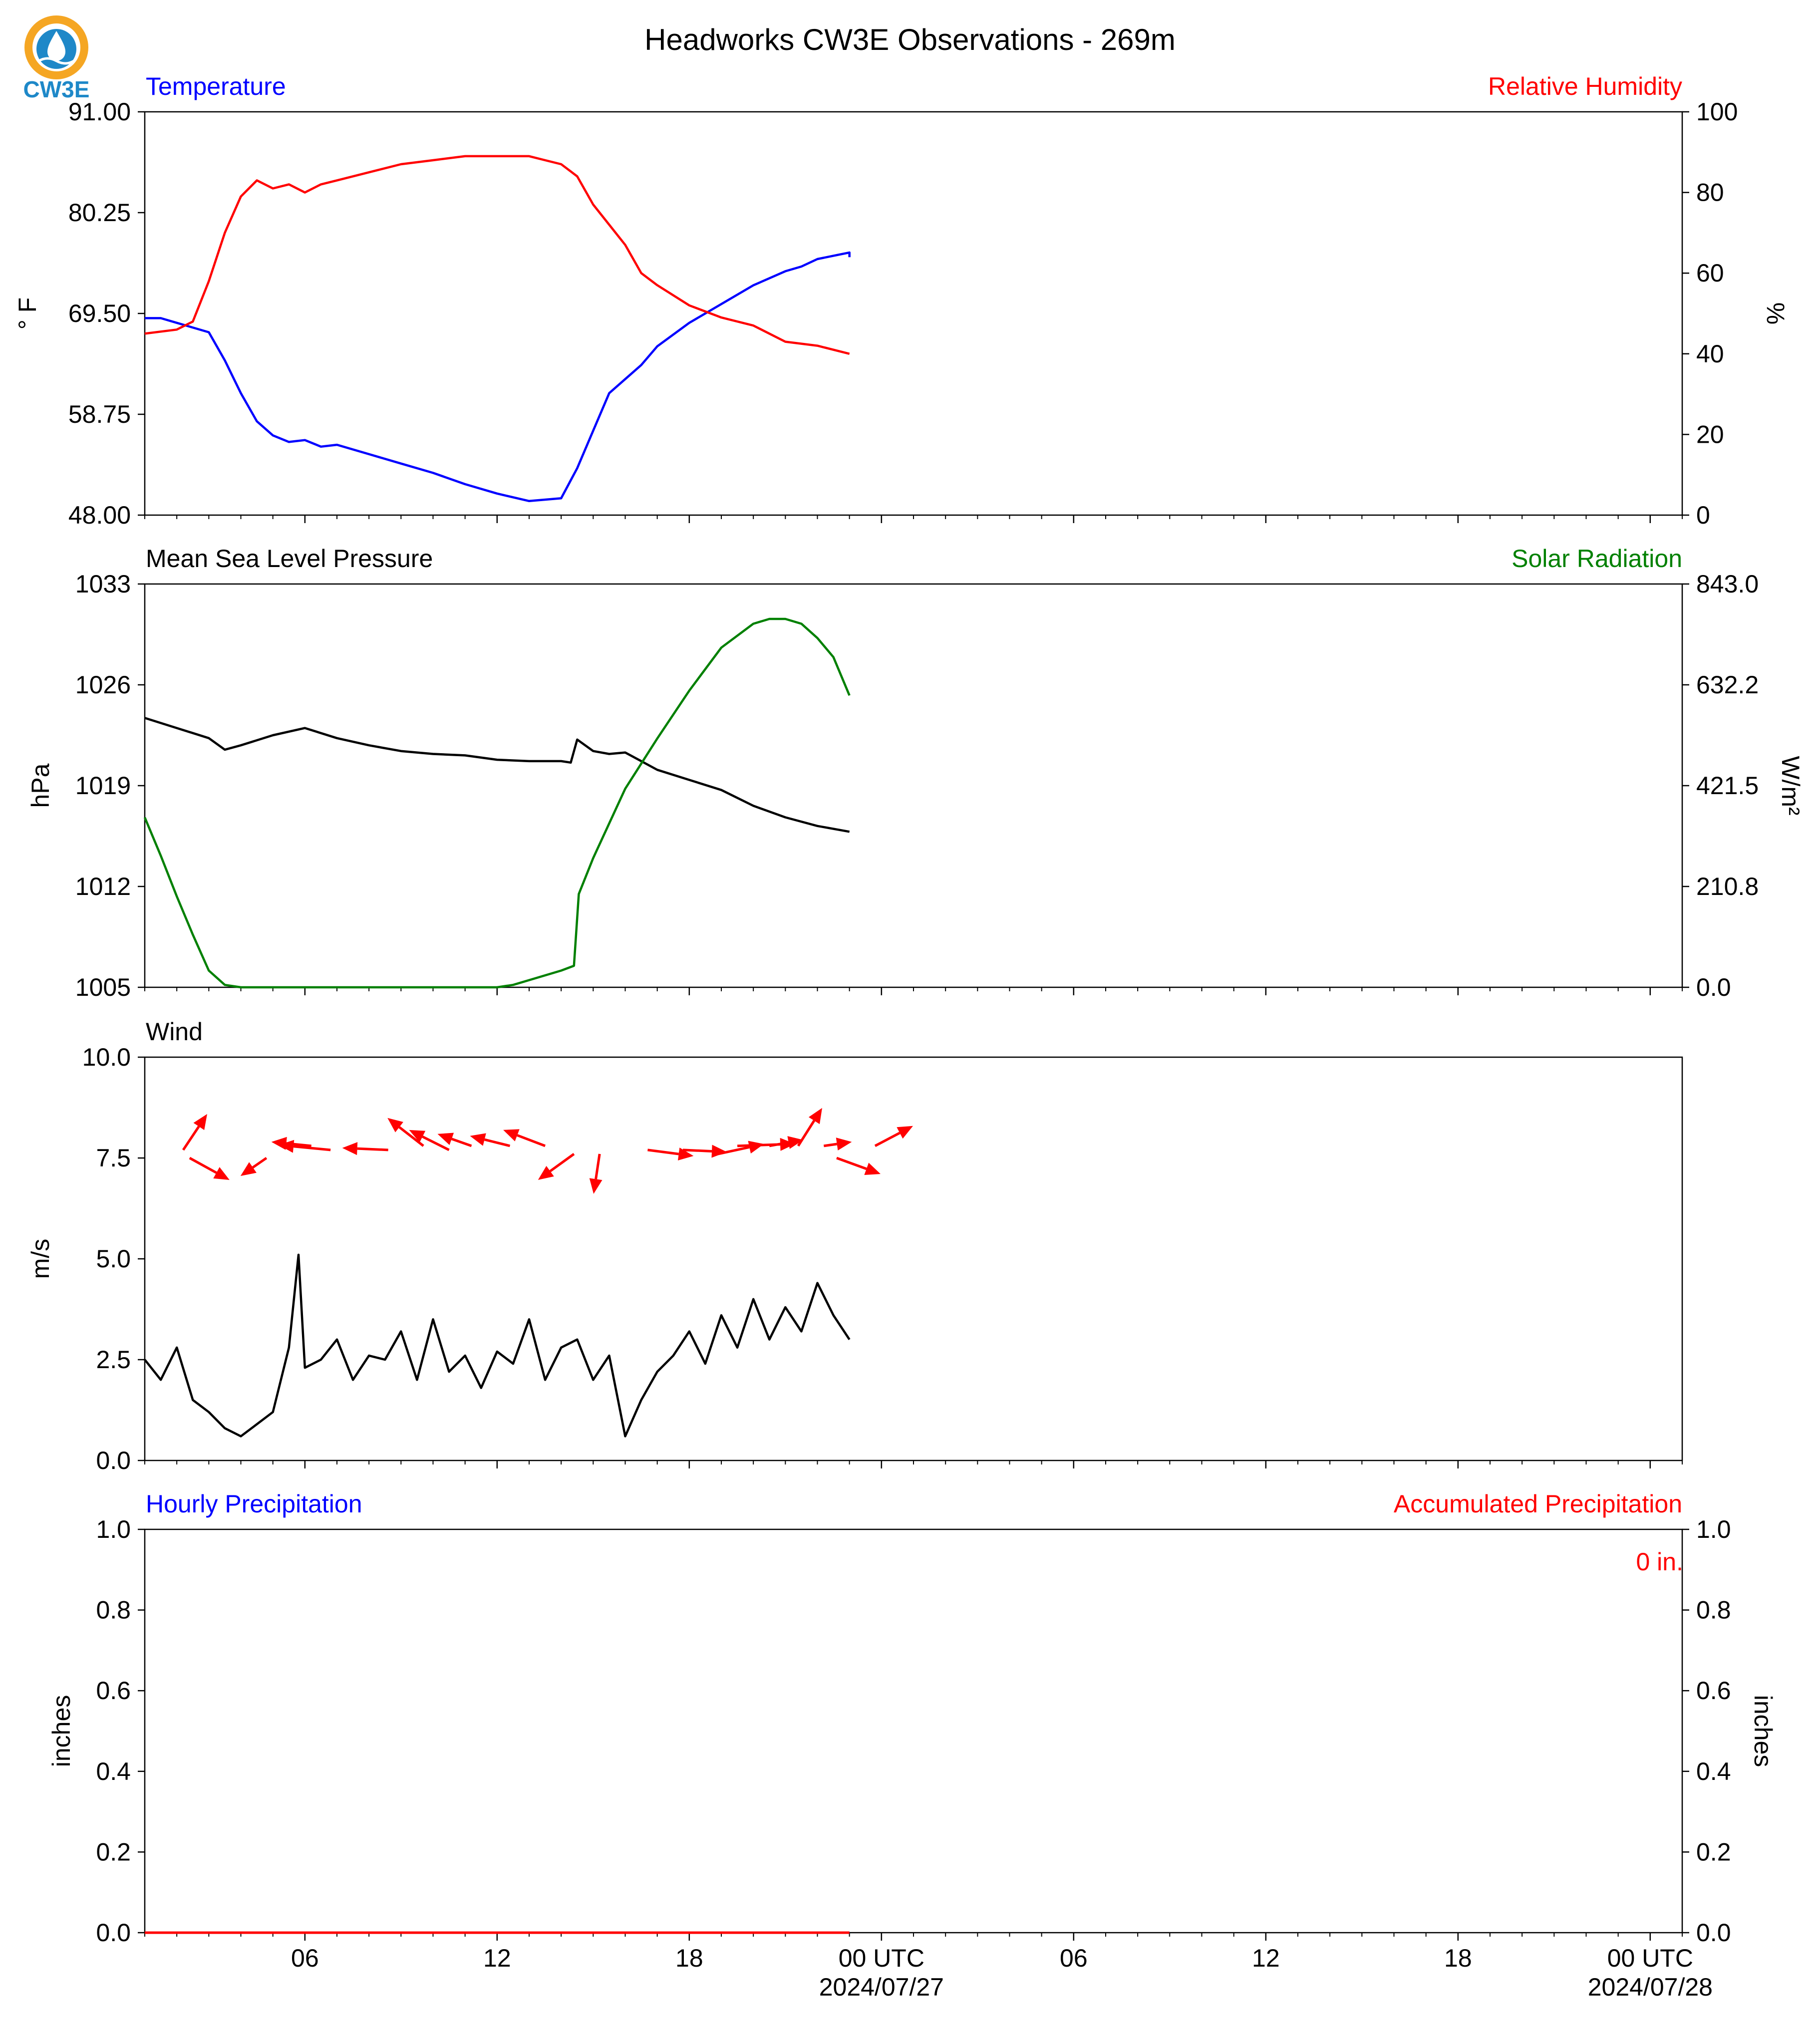 Image resolution: width=1820 pixels, height=2028 pixels. What do you see at coordinates (881, 1987) in the screenshot?
I see `x-date-label: 2024/07/27` at bounding box center [881, 1987].